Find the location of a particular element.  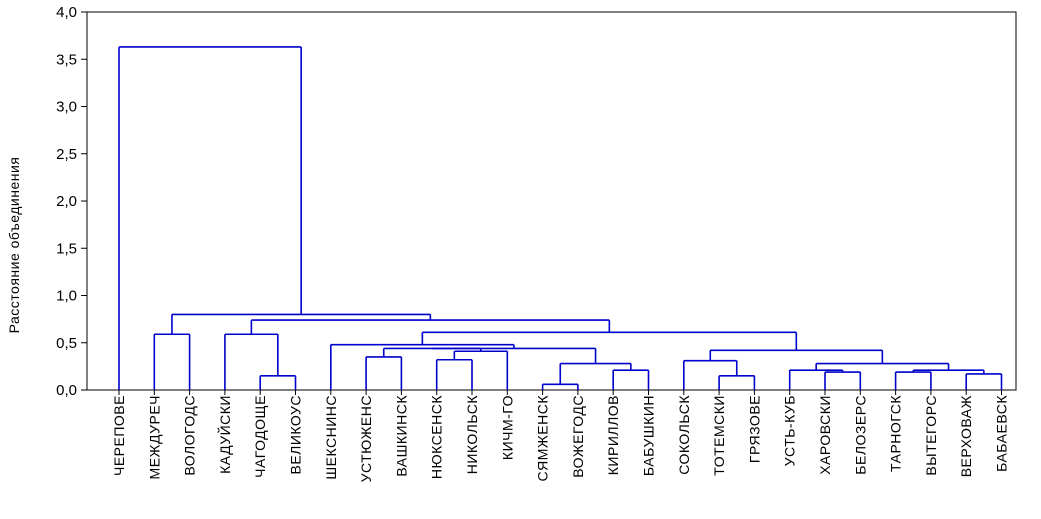

y-axis-title: Расстояние объединения is located at coordinates (14, 245).